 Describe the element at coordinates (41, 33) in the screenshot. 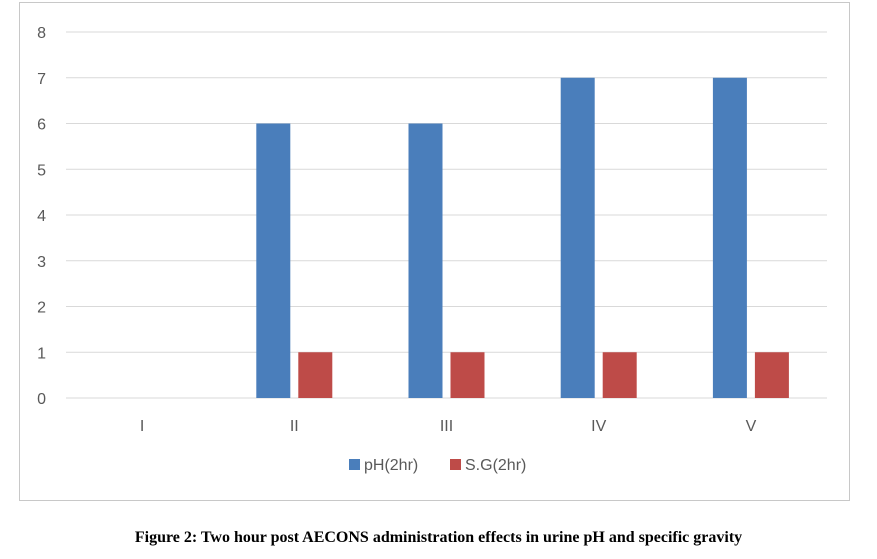

I see `y-tick-label: 8` at that location.